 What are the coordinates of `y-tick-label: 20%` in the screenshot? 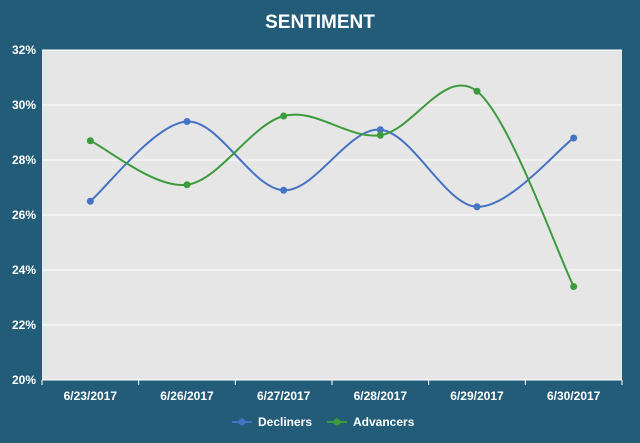 It's located at (24, 380).